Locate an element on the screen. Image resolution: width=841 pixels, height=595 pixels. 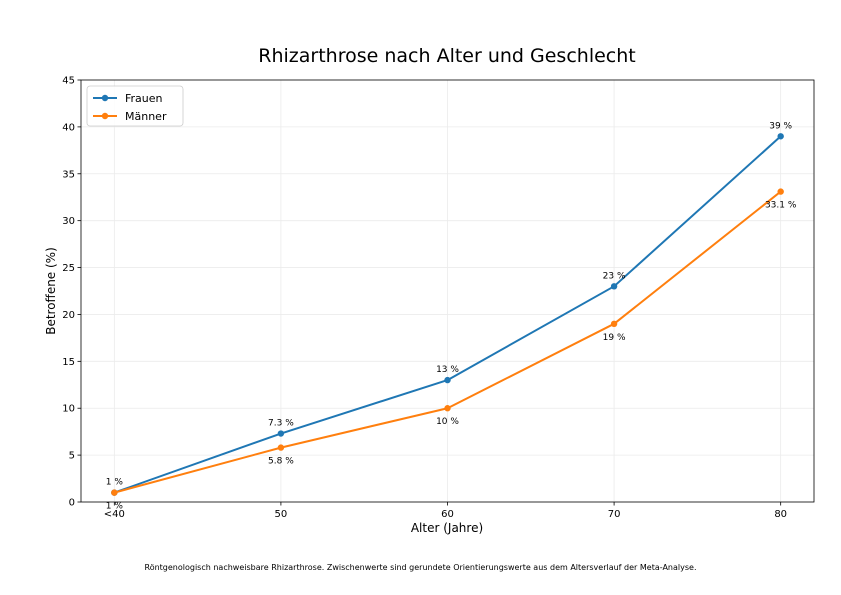
legend-label: Frauen is located at coordinates (144, 98).